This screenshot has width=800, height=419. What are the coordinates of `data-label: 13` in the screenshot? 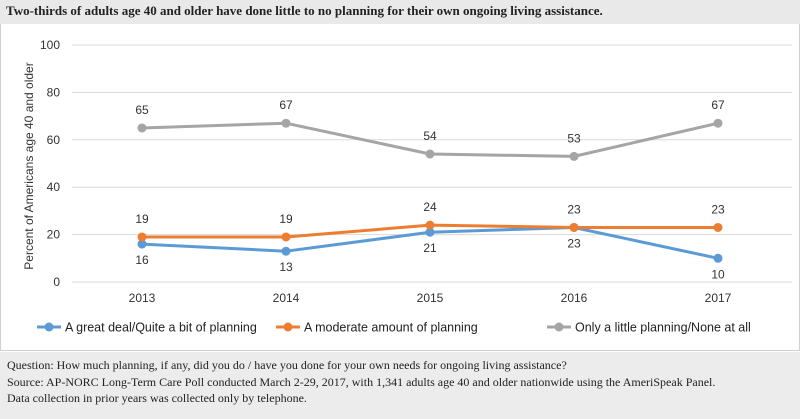 It's located at (286, 267).